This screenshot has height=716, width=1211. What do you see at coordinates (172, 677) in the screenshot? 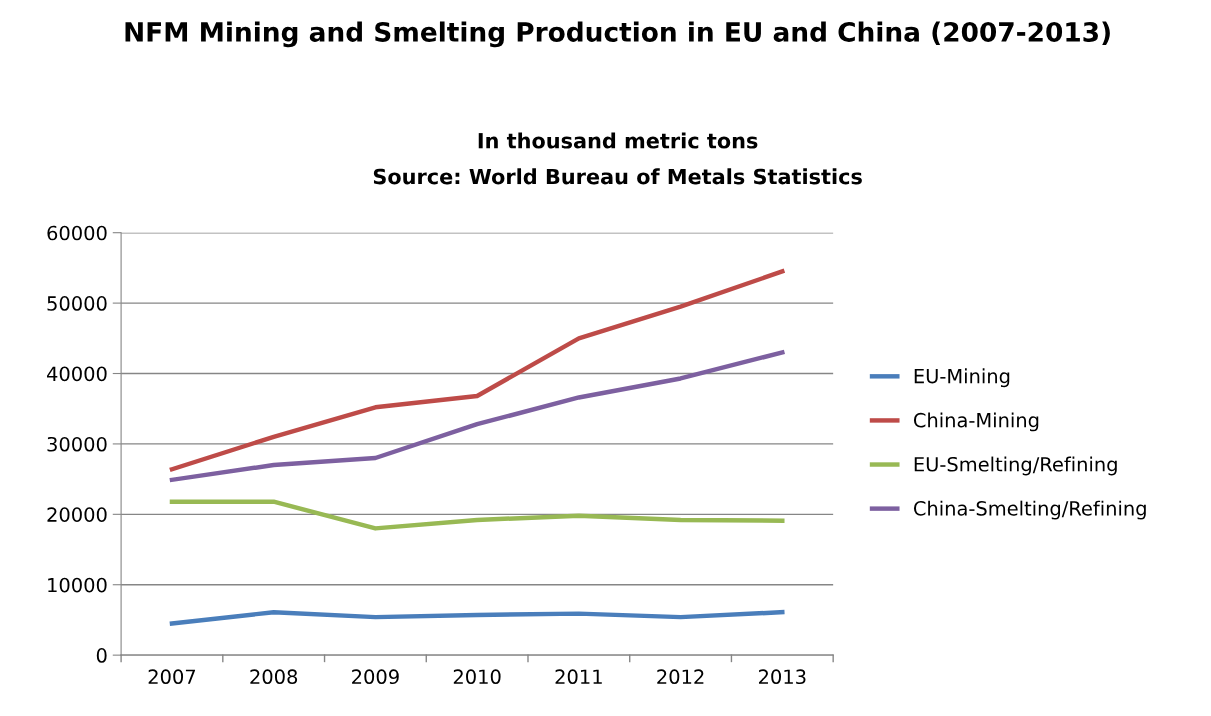
I see `x-tick-label: 2007` at bounding box center [172, 677].